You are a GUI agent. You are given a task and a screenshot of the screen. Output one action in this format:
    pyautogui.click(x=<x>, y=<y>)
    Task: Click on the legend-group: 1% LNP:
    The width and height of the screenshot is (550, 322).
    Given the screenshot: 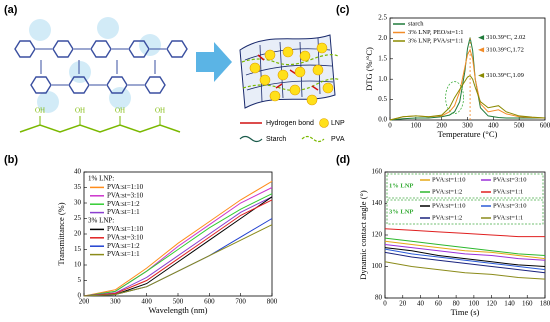 What is the action you would take?
    pyautogui.click(x=101, y=179)
    